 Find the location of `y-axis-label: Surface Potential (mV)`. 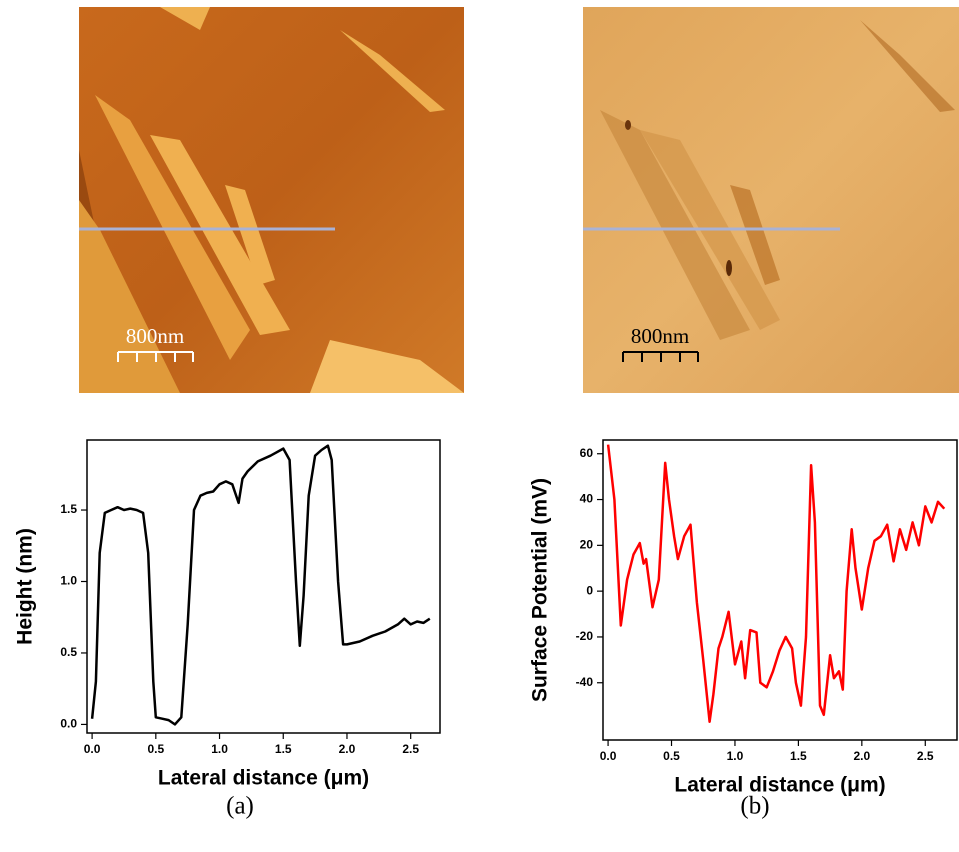

y-axis-label: Surface Potential (mV) is located at coordinates (540, 590).